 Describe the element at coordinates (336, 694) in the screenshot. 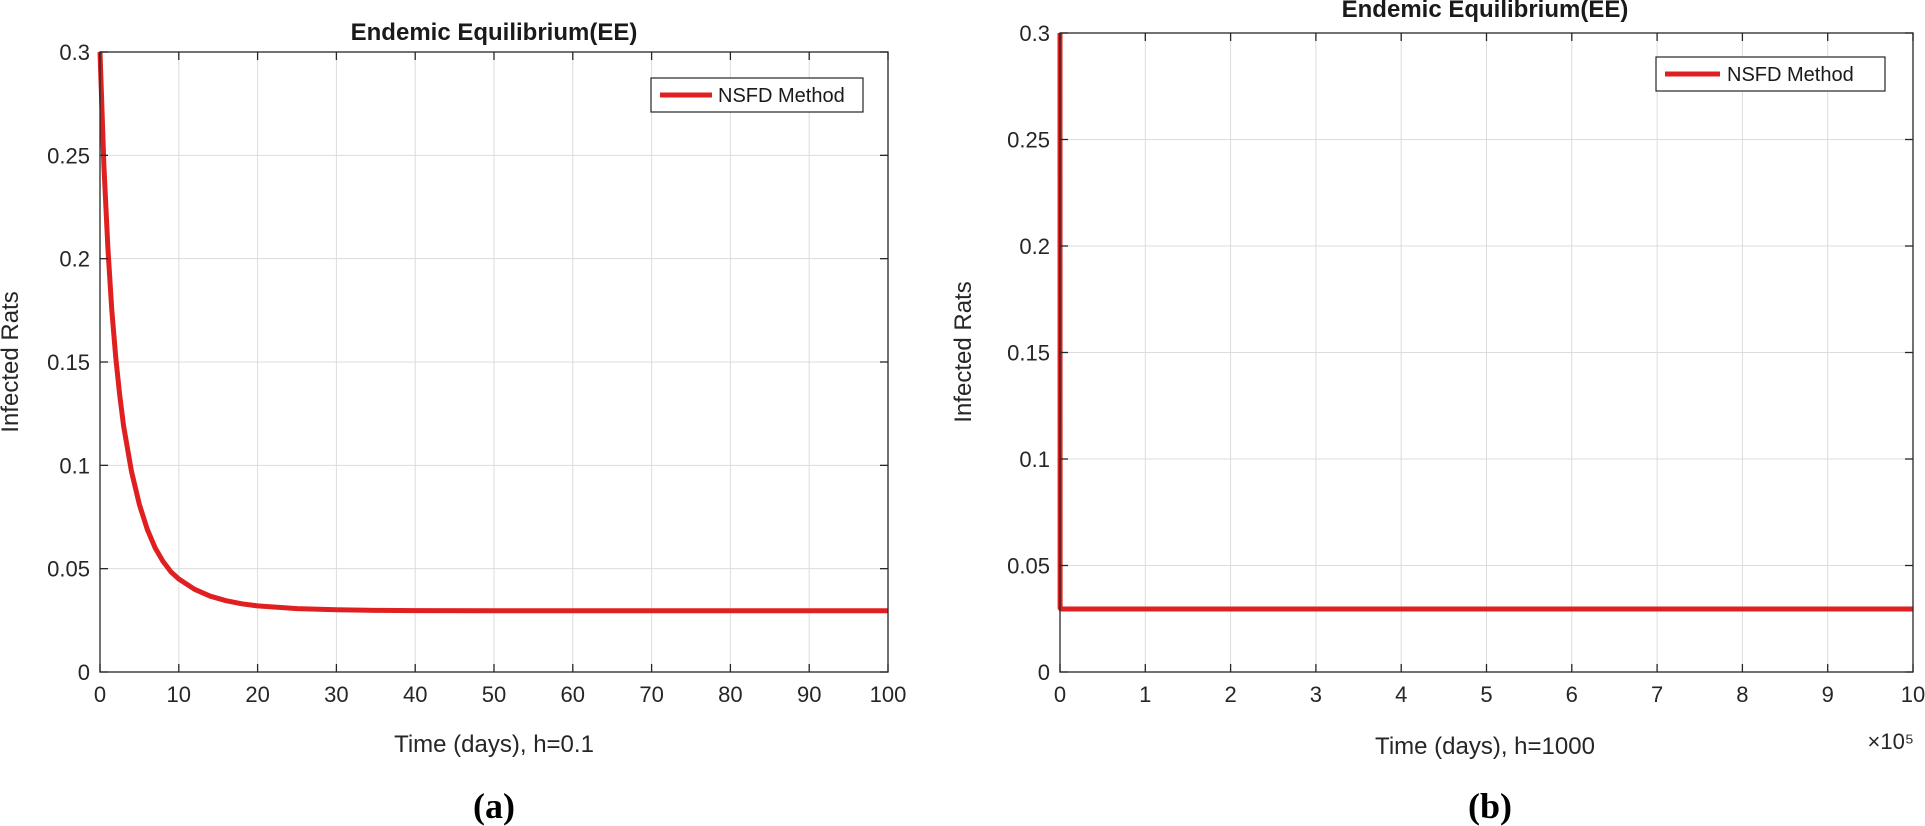

I see `x-tick-label: 30` at that location.